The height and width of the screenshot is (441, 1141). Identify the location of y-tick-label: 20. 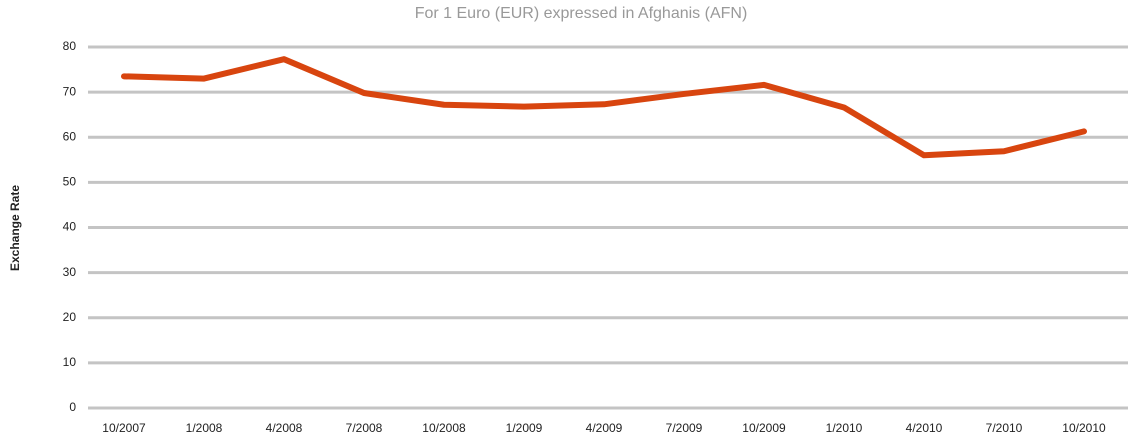
(70, 317).